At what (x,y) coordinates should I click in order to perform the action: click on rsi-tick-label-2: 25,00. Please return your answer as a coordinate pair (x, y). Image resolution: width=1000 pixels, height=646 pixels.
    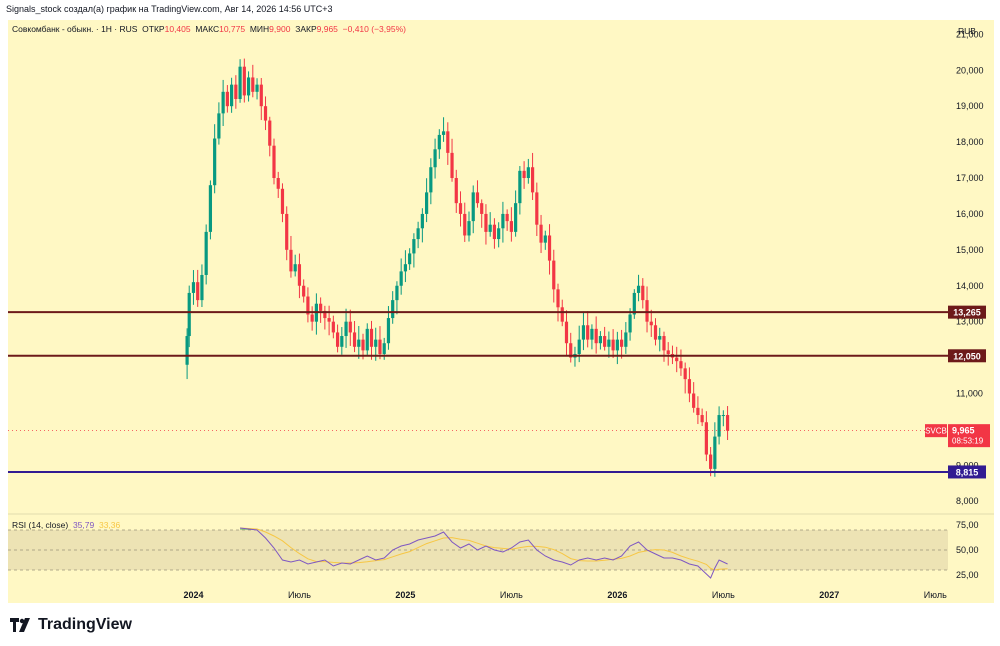
    Looking at the image, I should click on (967, 575).